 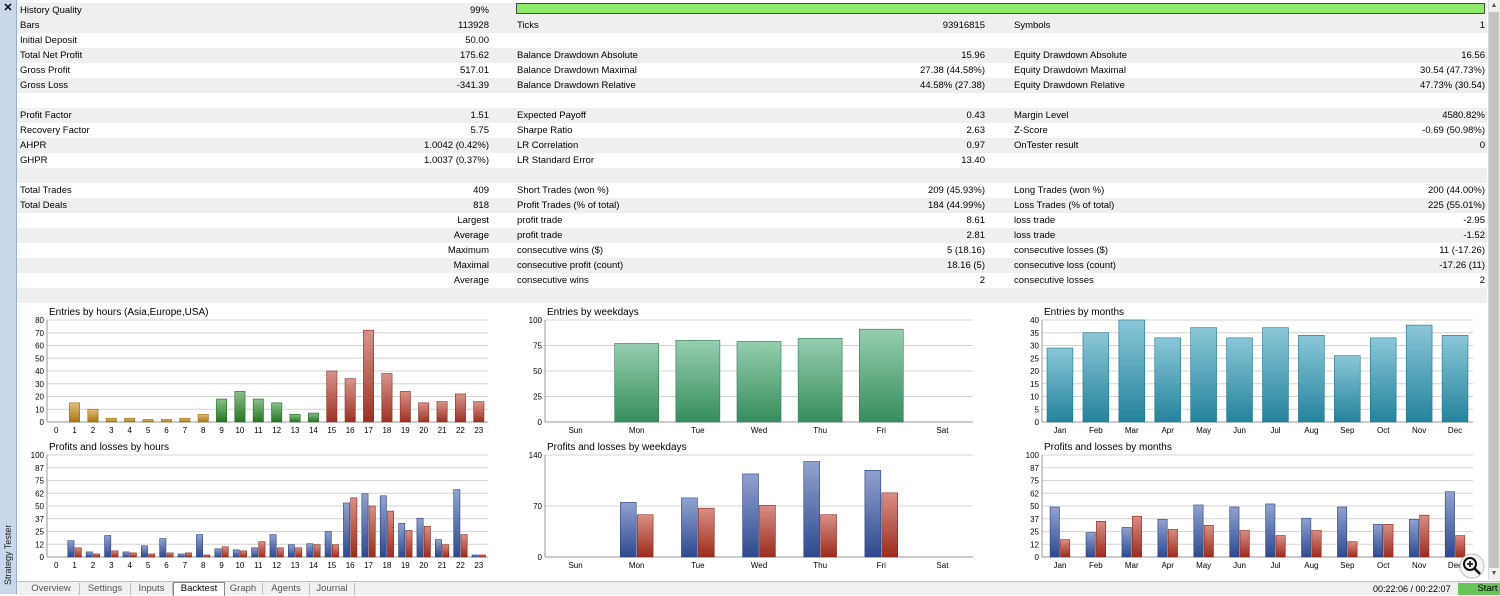 I want to click on x-tick-label: Oct, so click(x=1383, y=430).